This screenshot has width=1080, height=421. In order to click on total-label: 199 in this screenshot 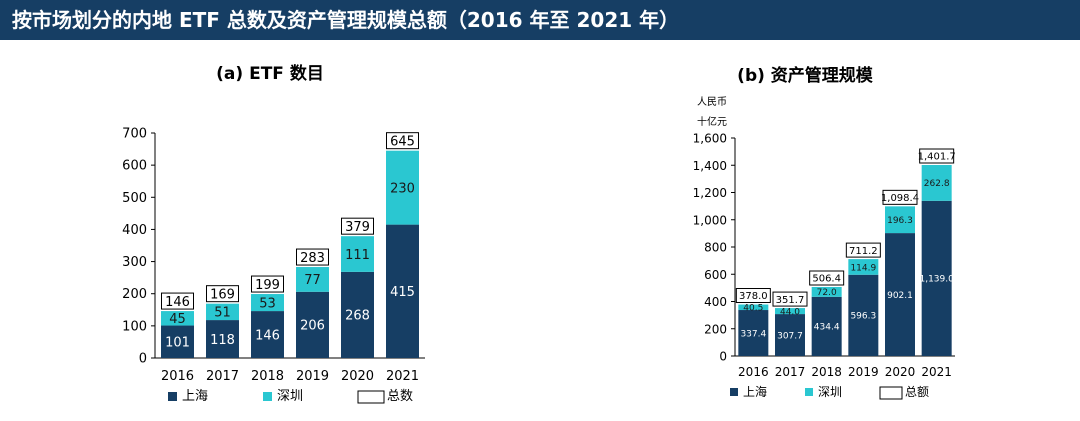, I will do `click(267, 285)`.